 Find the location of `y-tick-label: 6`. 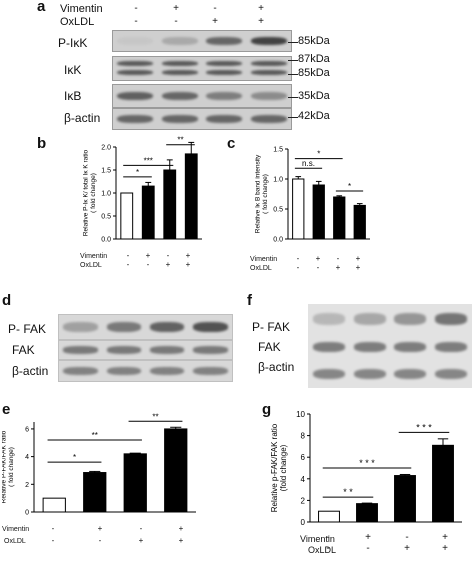

y-tick-label: 6 is located at coordinates (27, 429).